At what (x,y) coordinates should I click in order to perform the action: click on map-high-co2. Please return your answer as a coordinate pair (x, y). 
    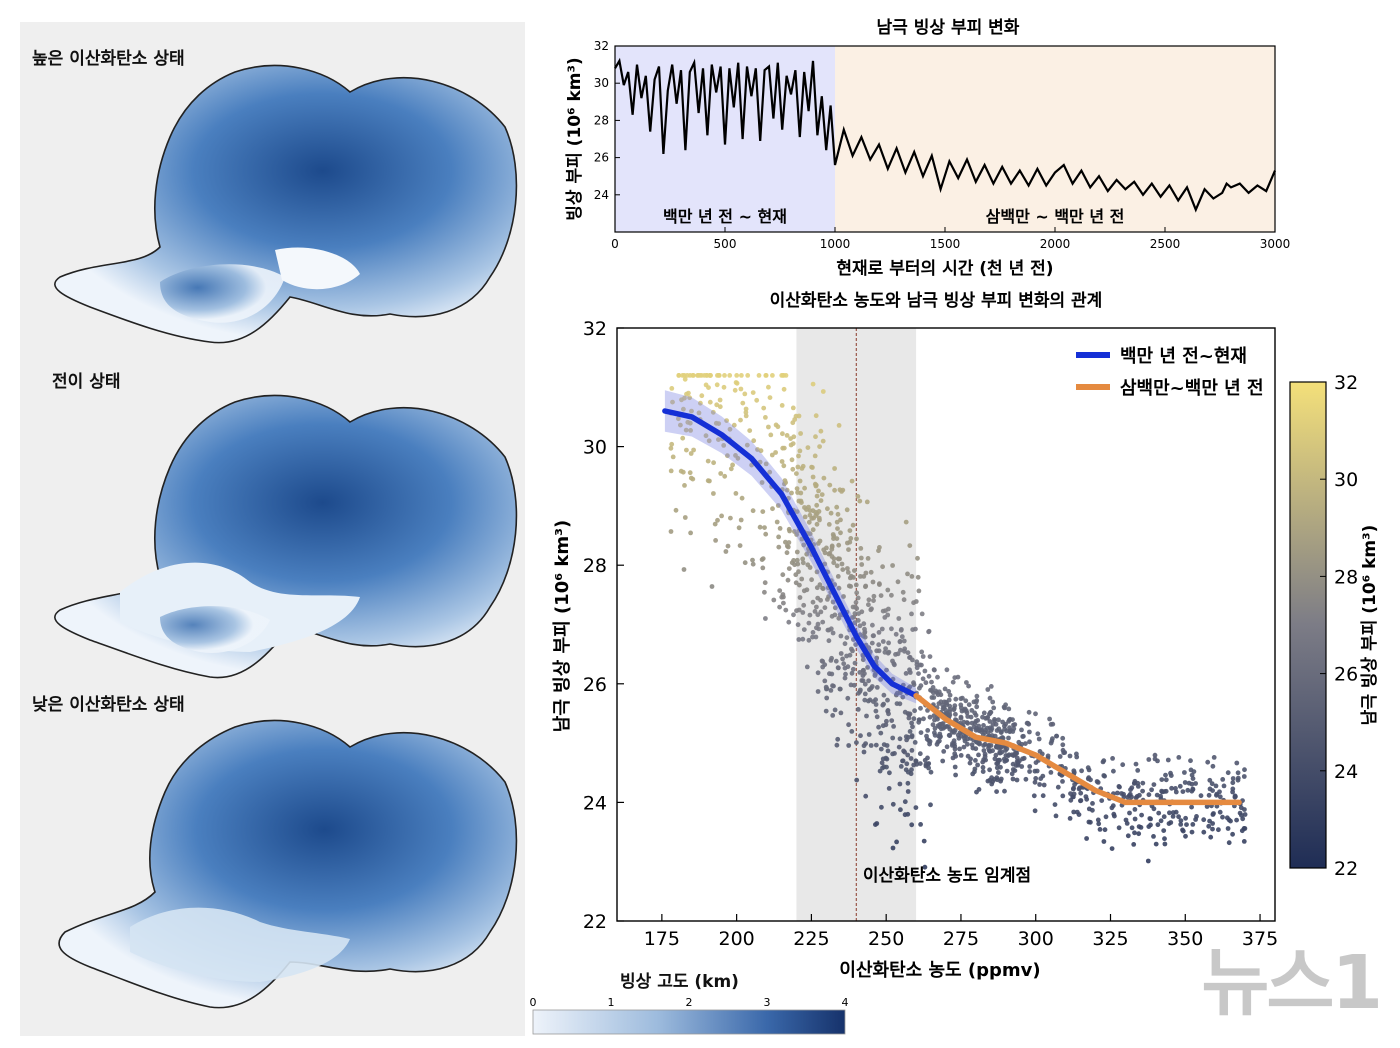
    Looking at the image, I should click on (286, 204).